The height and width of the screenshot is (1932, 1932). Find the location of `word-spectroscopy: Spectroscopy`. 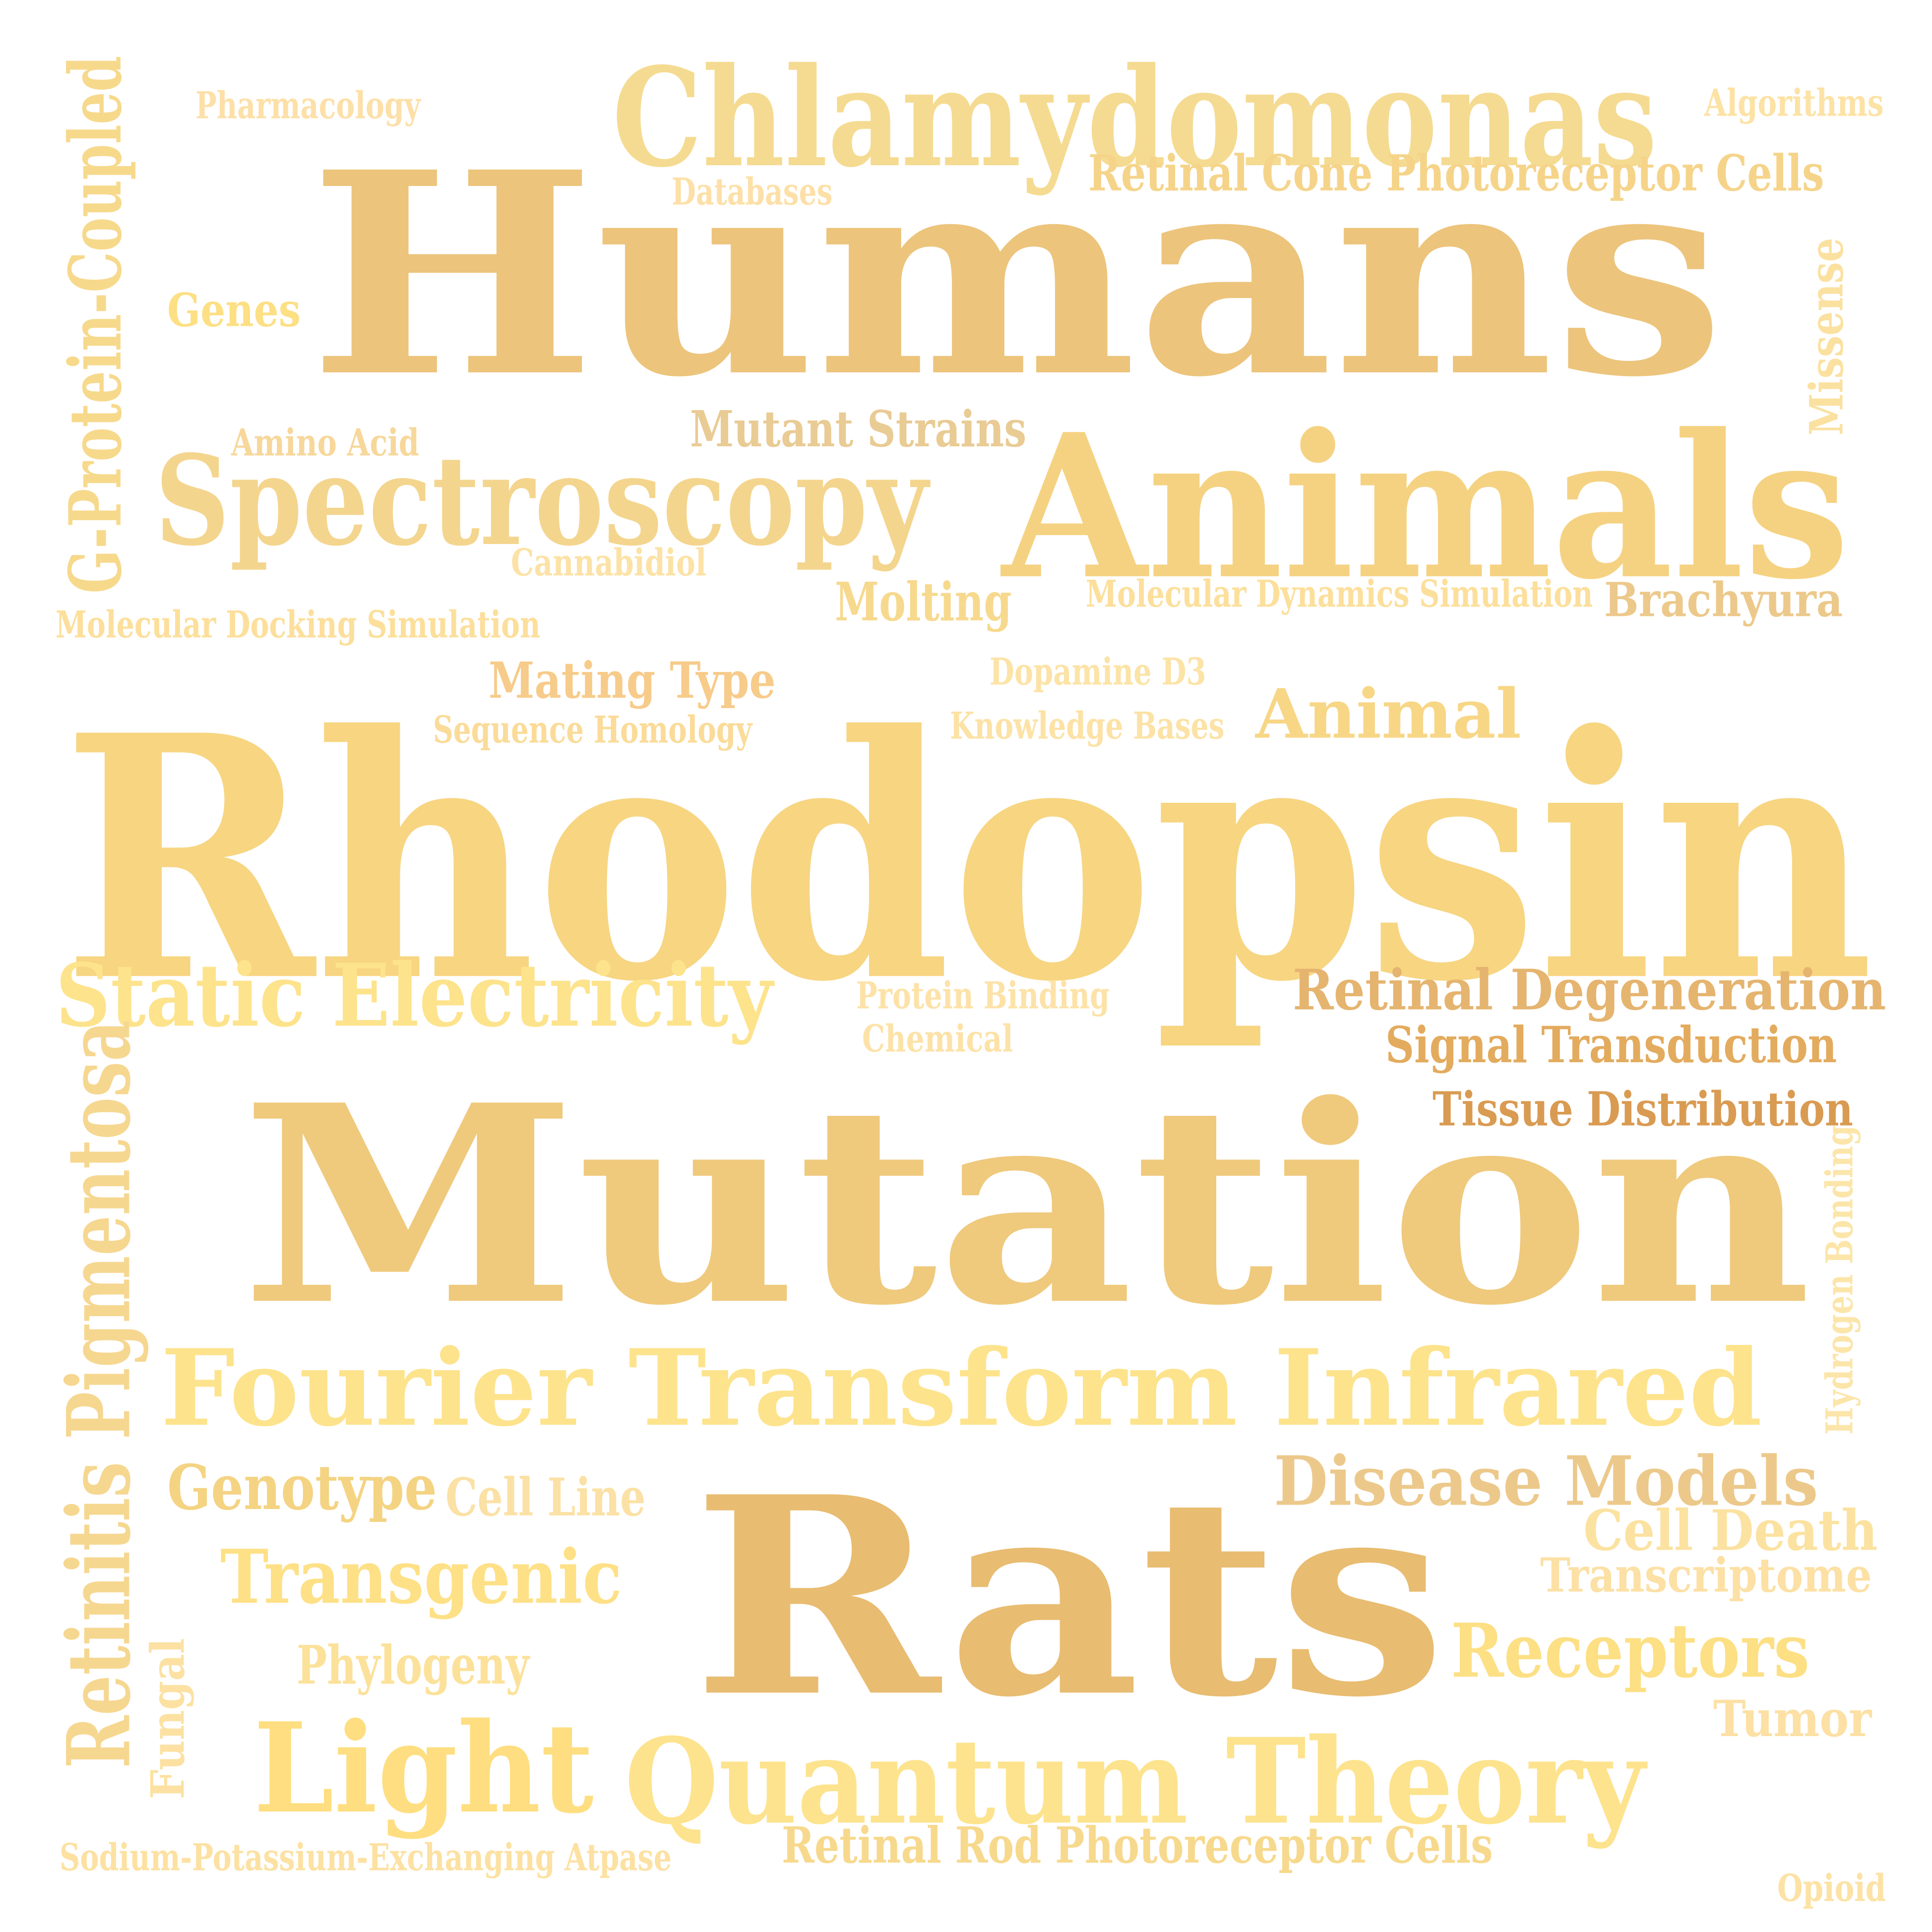

word-spectroscopy: Spectroscopy is located at coordinates (541, 500).